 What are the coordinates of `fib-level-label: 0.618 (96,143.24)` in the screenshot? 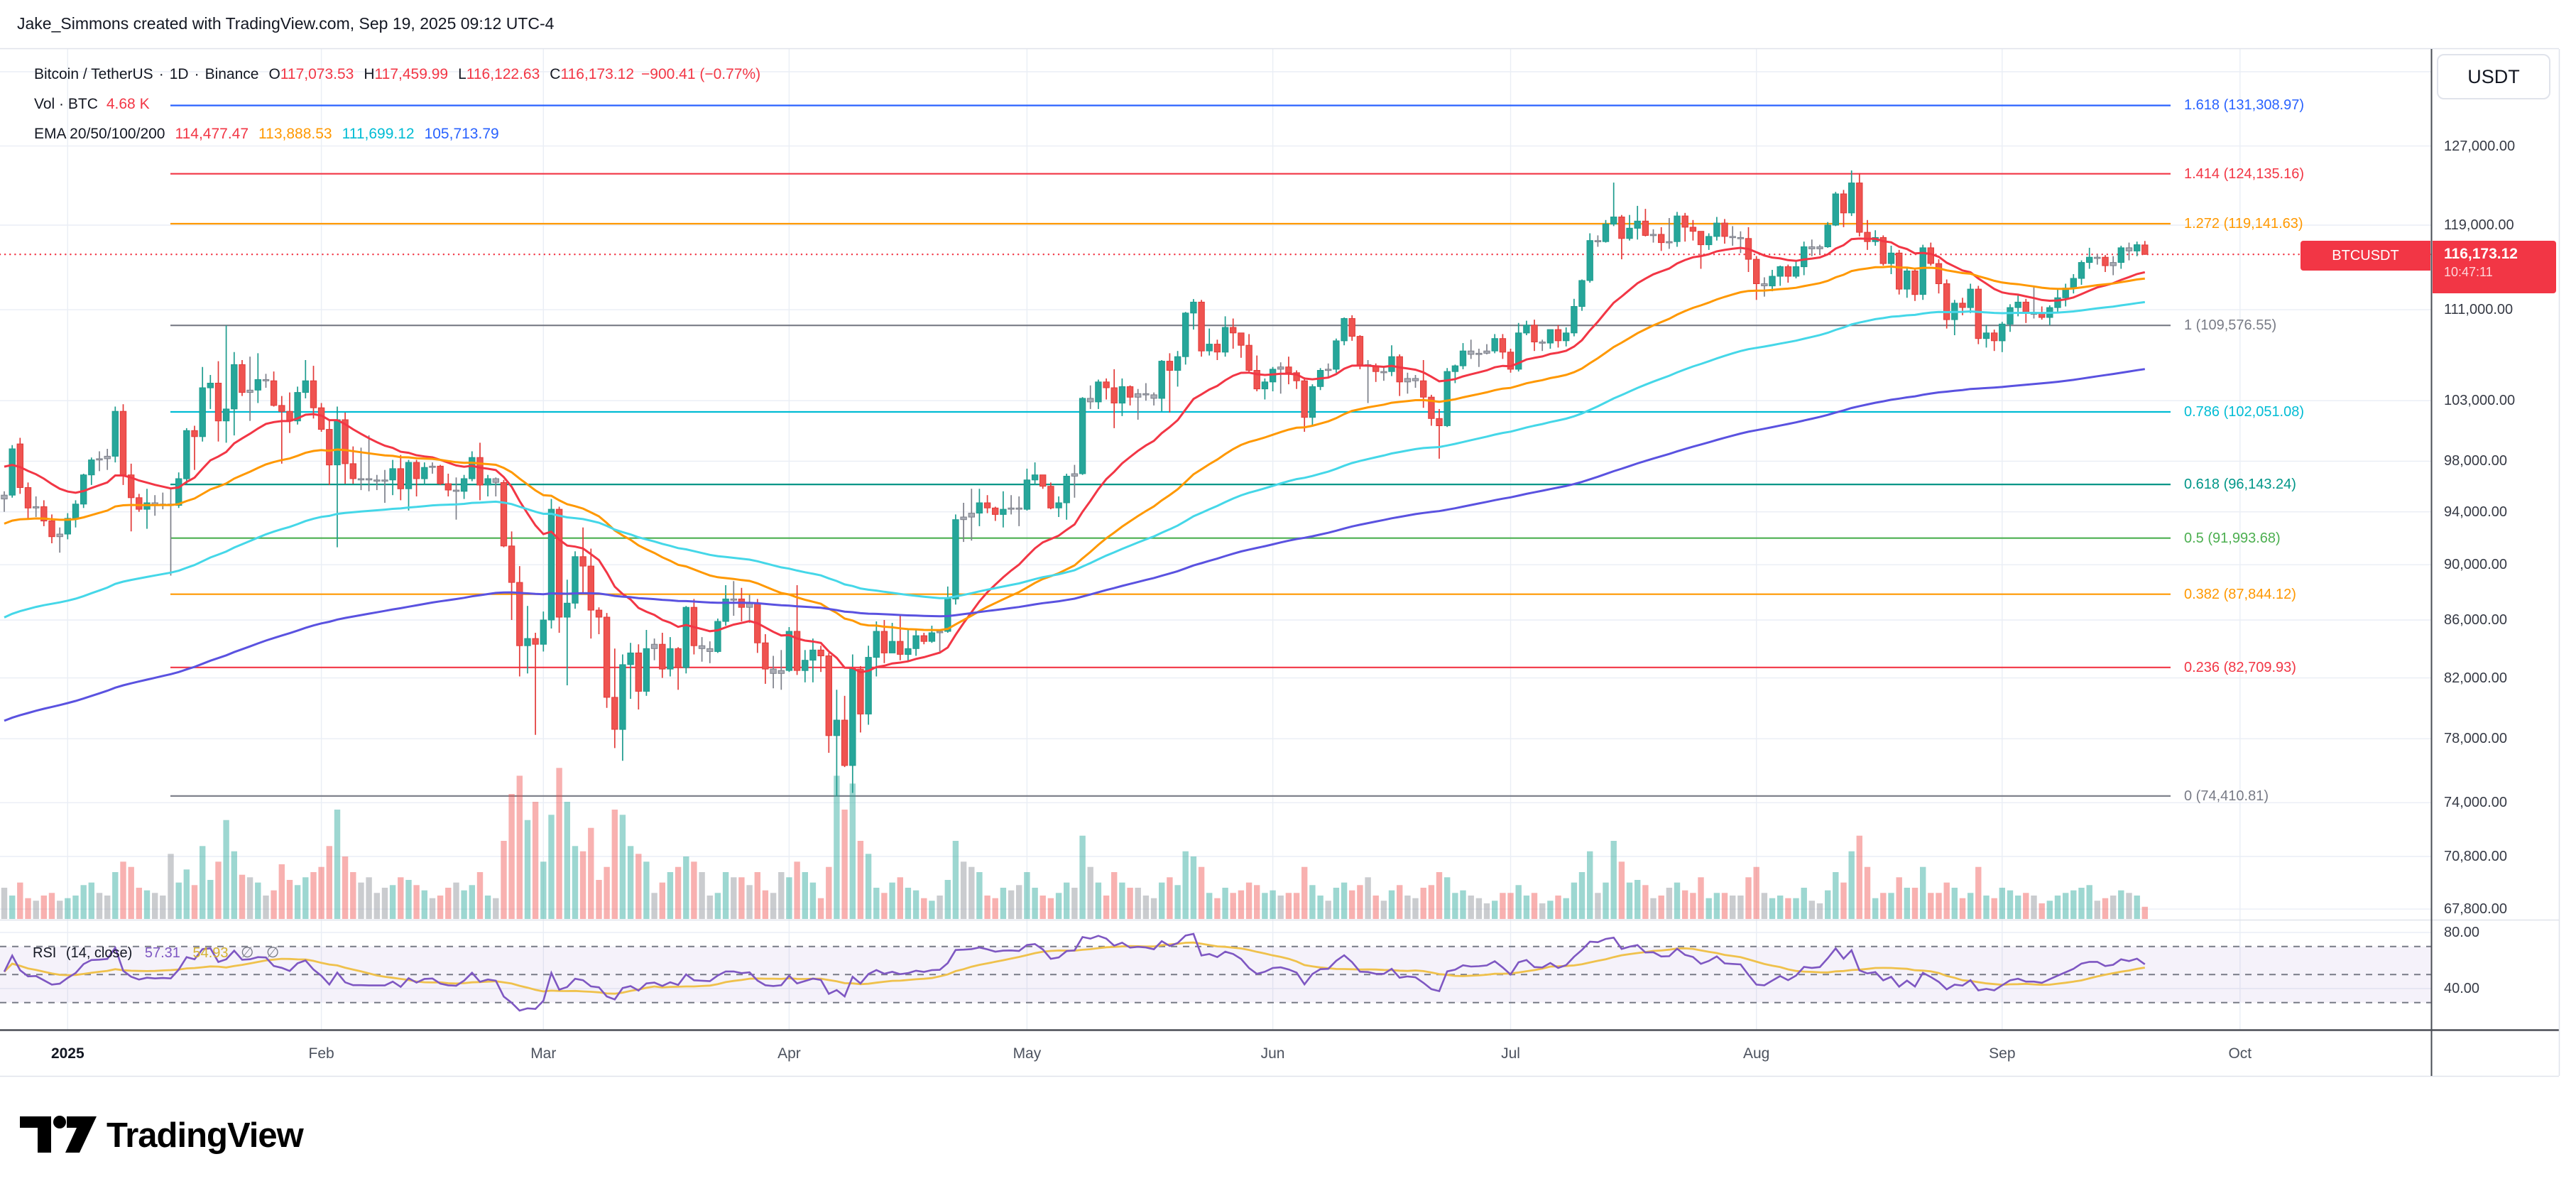 It's located at (2240, 485).